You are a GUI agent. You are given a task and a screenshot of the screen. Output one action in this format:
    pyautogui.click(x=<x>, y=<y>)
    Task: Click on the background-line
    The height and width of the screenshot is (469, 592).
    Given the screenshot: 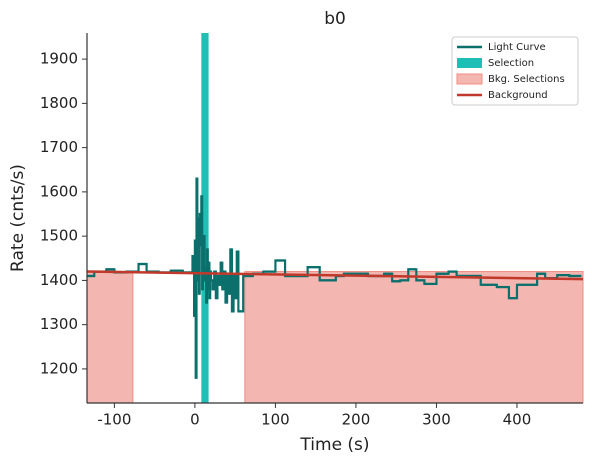 What is the action you would take?
    pyautogui.click(x=335, y=275)
    